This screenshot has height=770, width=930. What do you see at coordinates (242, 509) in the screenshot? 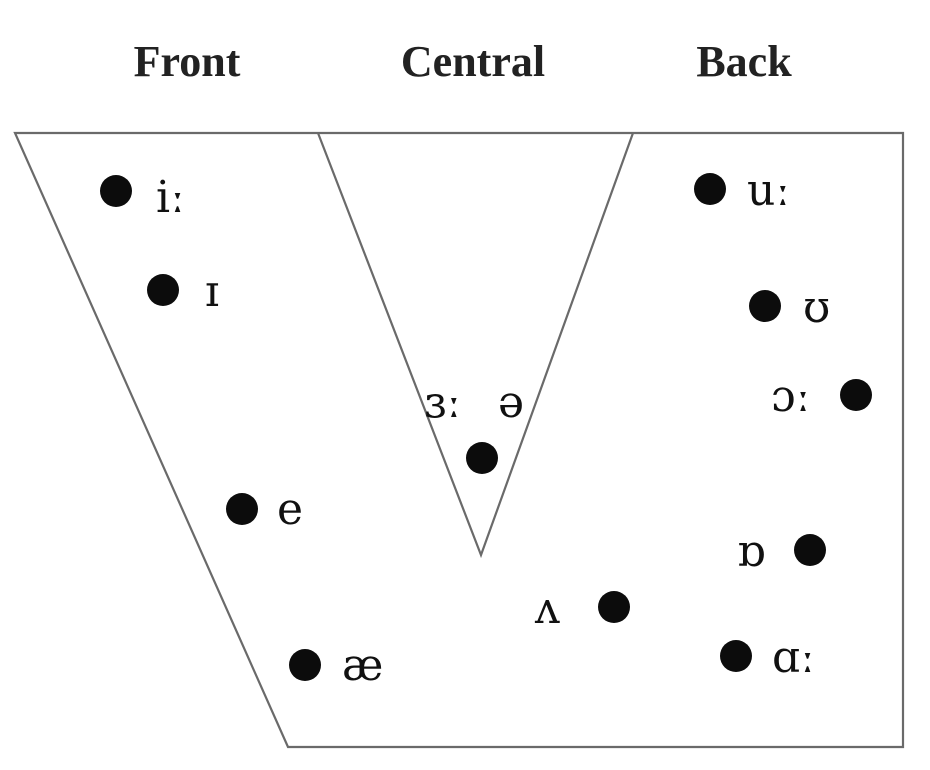
I see `vowel-dot-e` at bounding box center [242, 509].